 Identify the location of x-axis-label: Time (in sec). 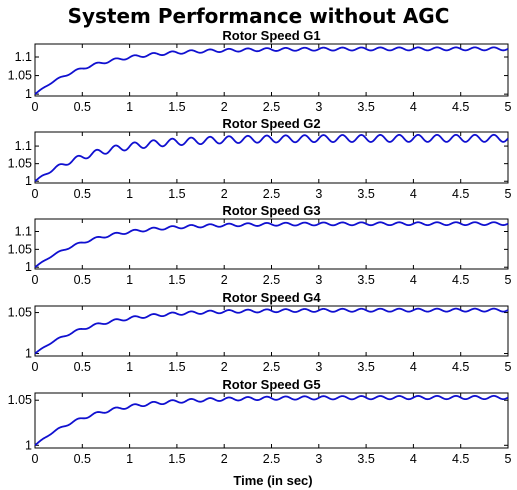
(272, 480).